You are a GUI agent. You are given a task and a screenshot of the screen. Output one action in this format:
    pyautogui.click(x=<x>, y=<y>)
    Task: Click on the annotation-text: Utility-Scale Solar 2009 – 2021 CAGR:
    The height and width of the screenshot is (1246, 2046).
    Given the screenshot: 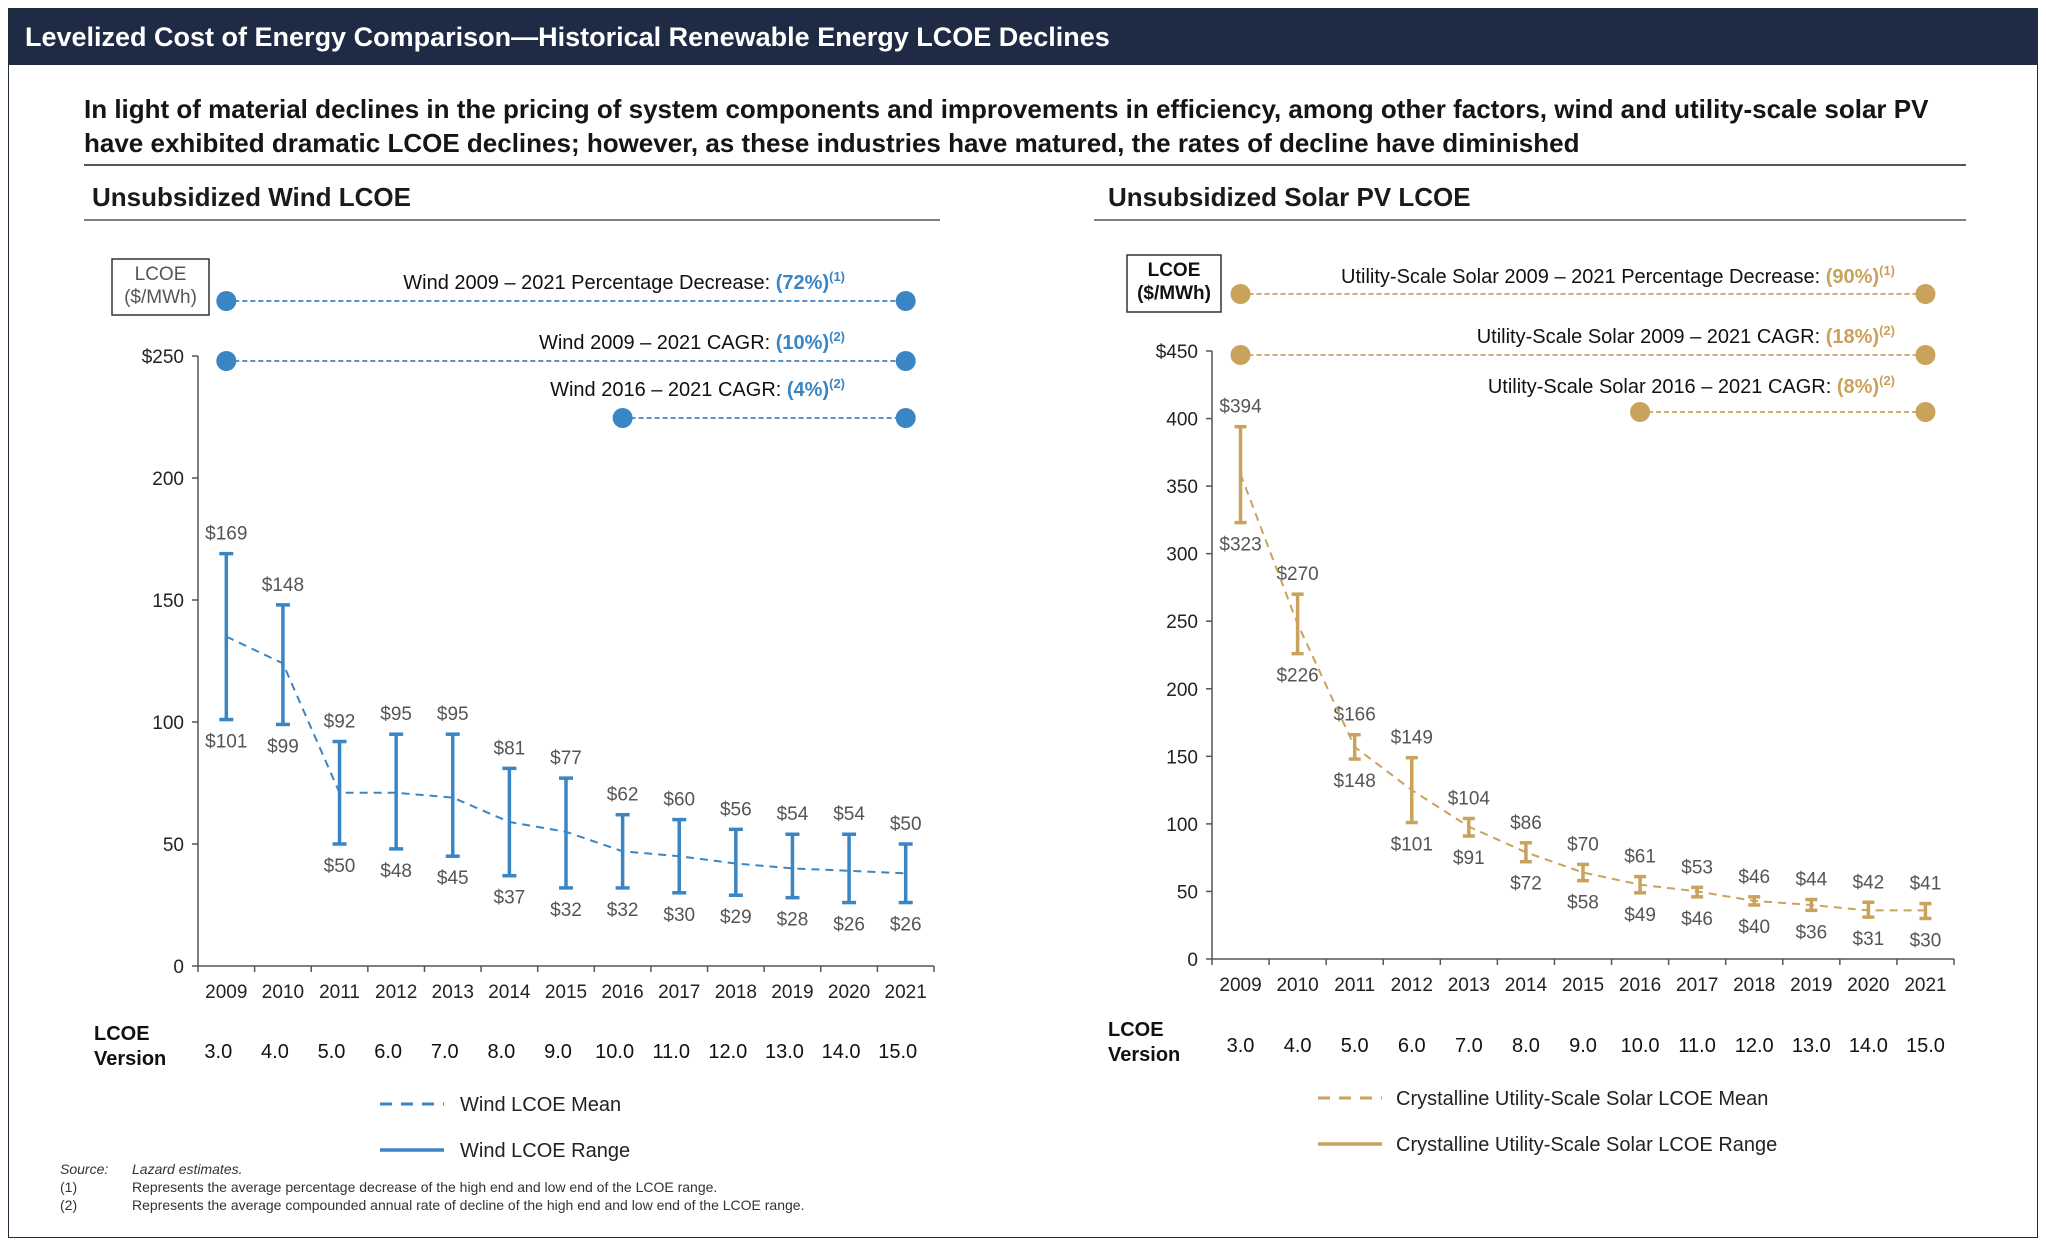 What is the action you would take?
    pyautogui.click(x=1651, y=337)
    